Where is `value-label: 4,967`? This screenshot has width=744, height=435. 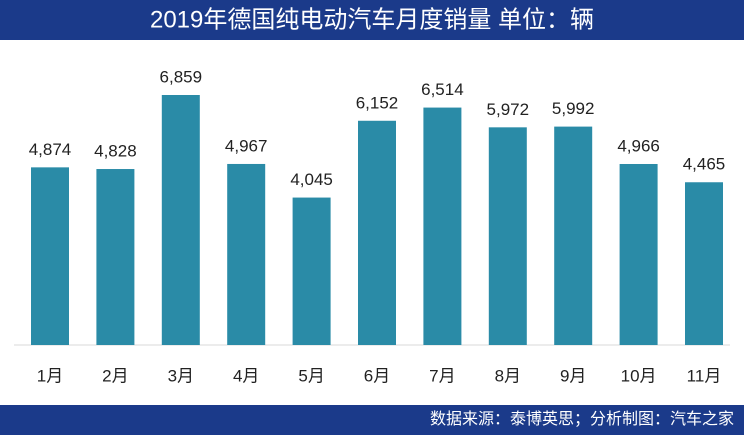 value-label: 4,967 is located at coordinates (246, 145).